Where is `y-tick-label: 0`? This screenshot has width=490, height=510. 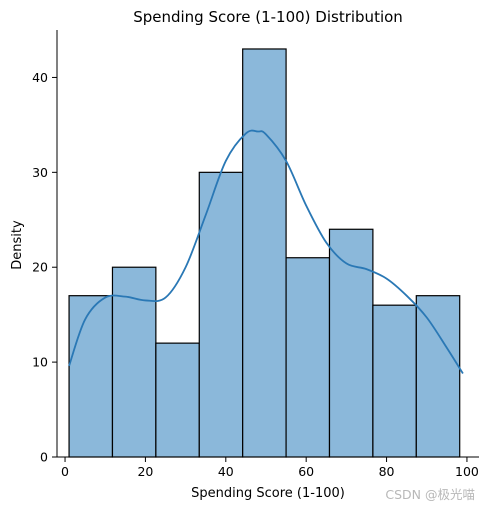 y-tick-label: 0 is located at coordinates (44, 457).